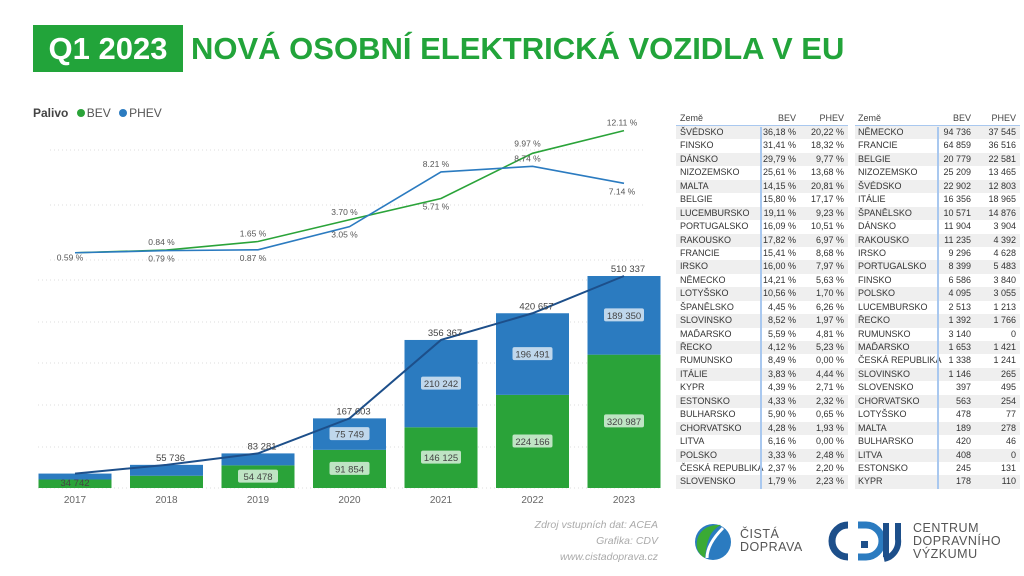 The width and height of the screenshot is (1024, 576). What do you see at coordinates (779, 226) in the screenshot?
I see `table-cell: 16,09 %` at bounding box center [779, 226].